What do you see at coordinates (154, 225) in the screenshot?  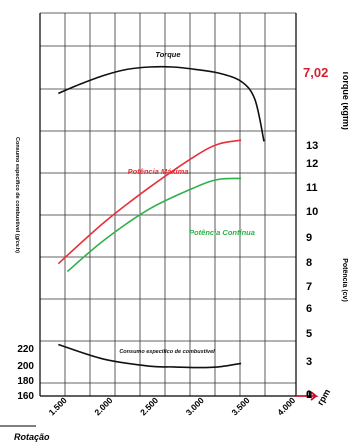 I see `continuous-power-curve` at bounding box center [154, 225].